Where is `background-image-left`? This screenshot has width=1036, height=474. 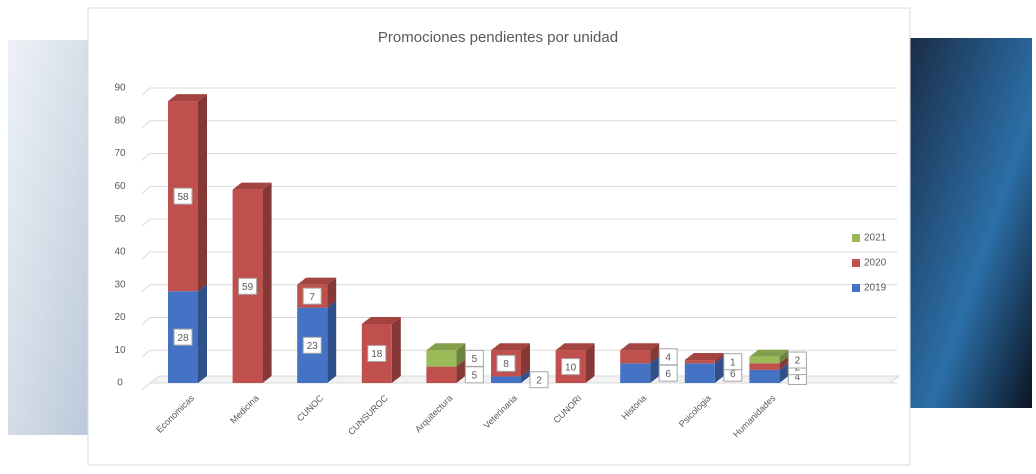
background-image-left is located at coordinates (53, 237).